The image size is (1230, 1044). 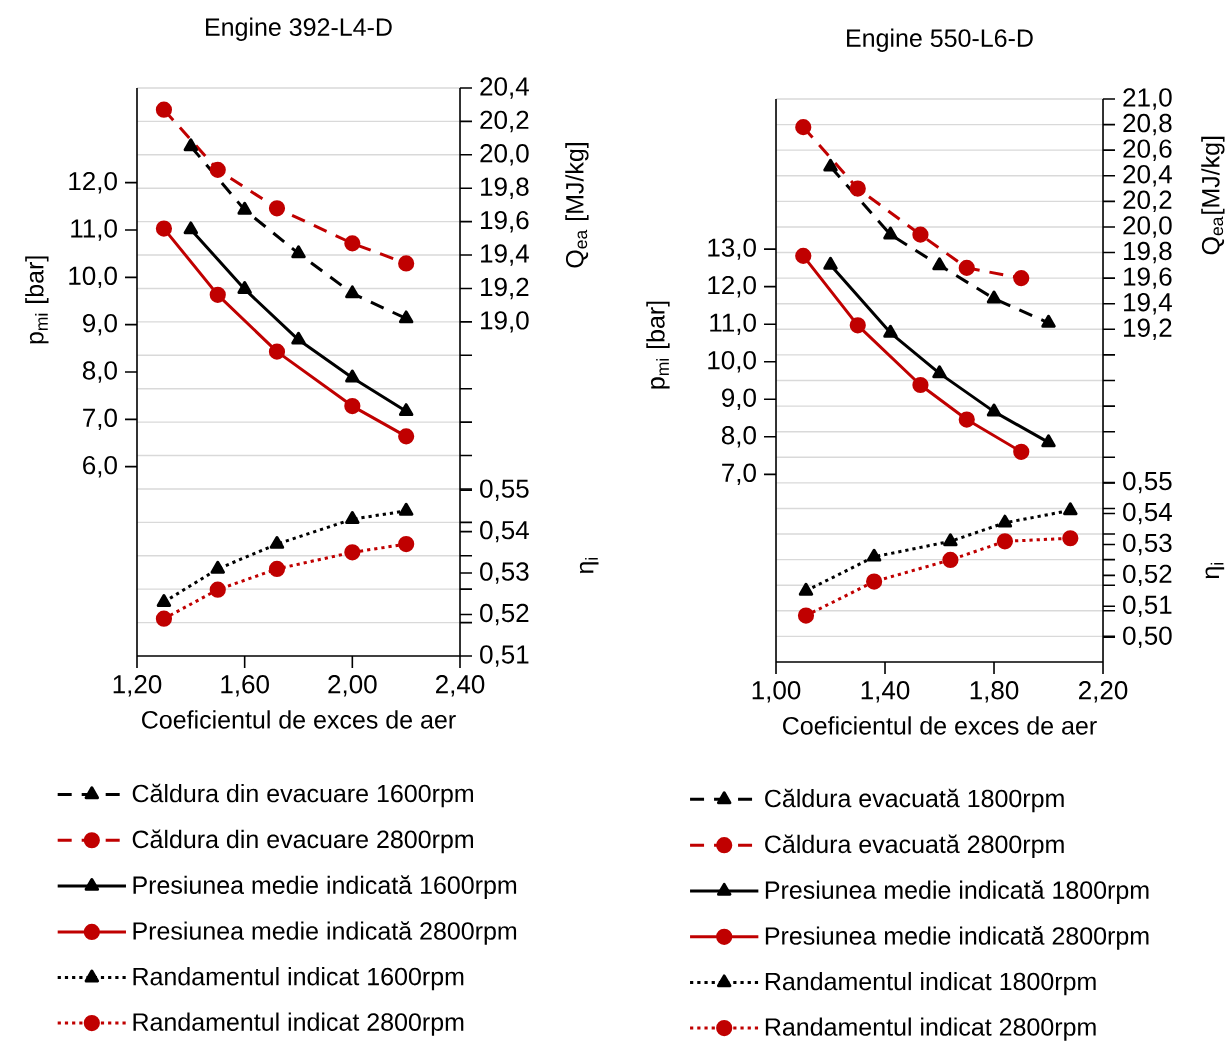 What do you see at coordinates (505, 288) in the screenshot?
I see `y2-tick-label: 19,2` at bounding box center [505, 288].